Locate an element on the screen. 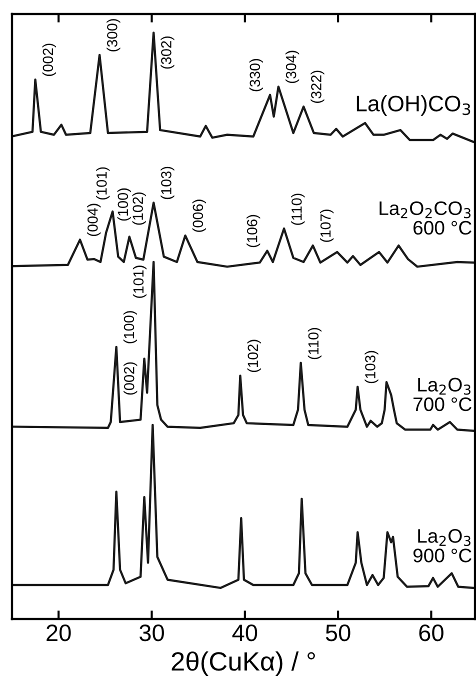 The image size is (476, 683). series-label: La$_{2}$O$_{3}$ 900 °C is located at coordinates (442, 545).